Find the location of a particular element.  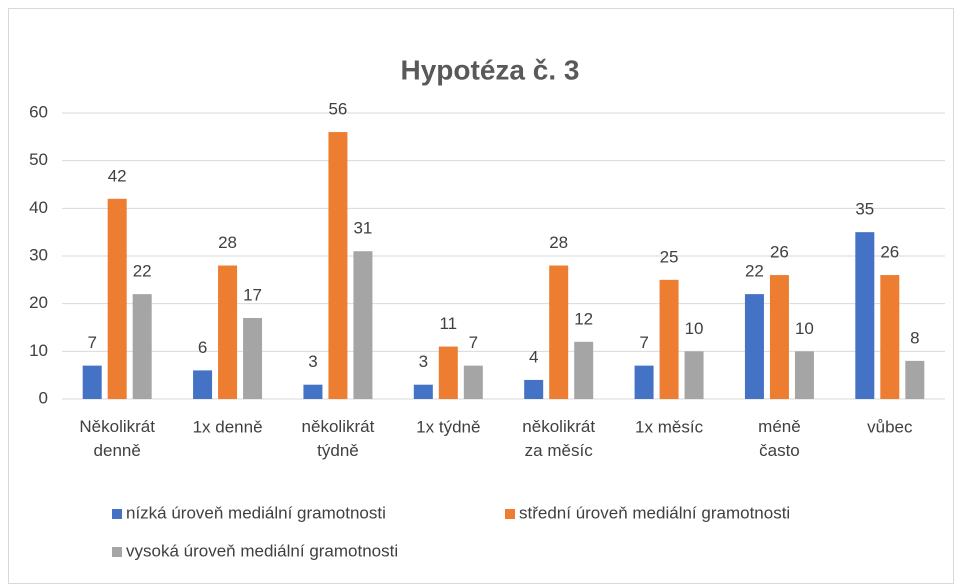

data-label: 17 is located at coordinates (252, 294).